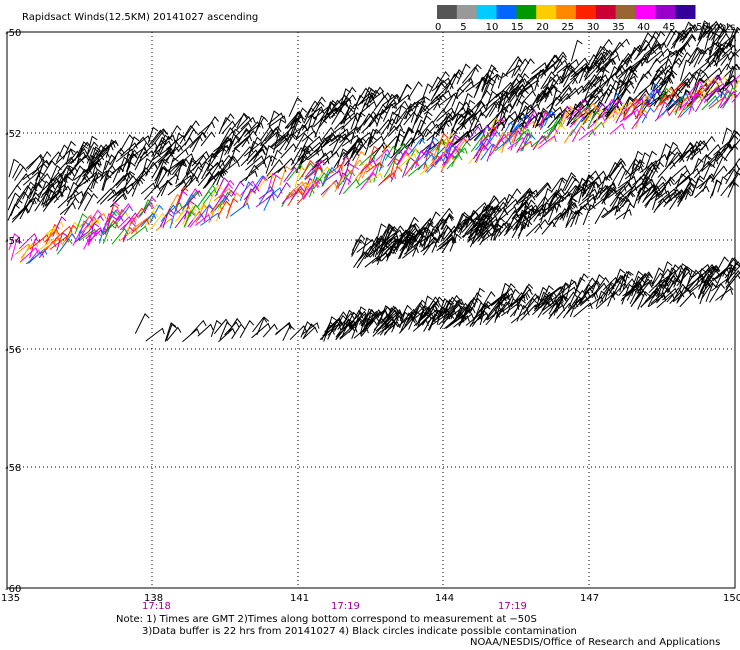 The height and width of the screenshot is (650, 740). Describe the element at coordinates (467, 12) in the screenshot. I see `legend-swatch` at that location.